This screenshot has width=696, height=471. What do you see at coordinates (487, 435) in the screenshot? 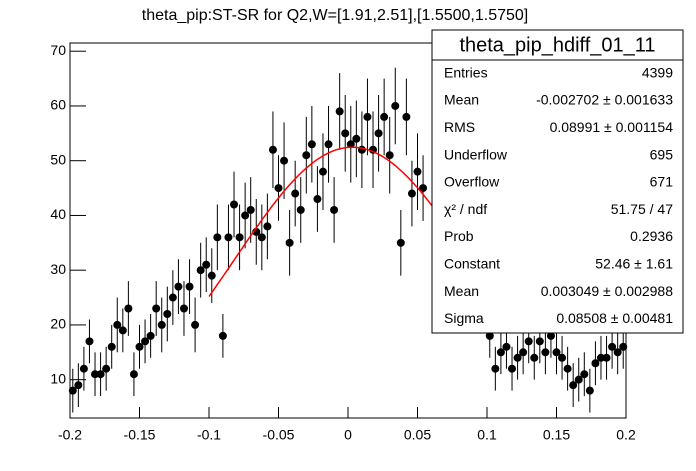
I see `x-tick-label: 0.1` at bounding box center [487, 435].